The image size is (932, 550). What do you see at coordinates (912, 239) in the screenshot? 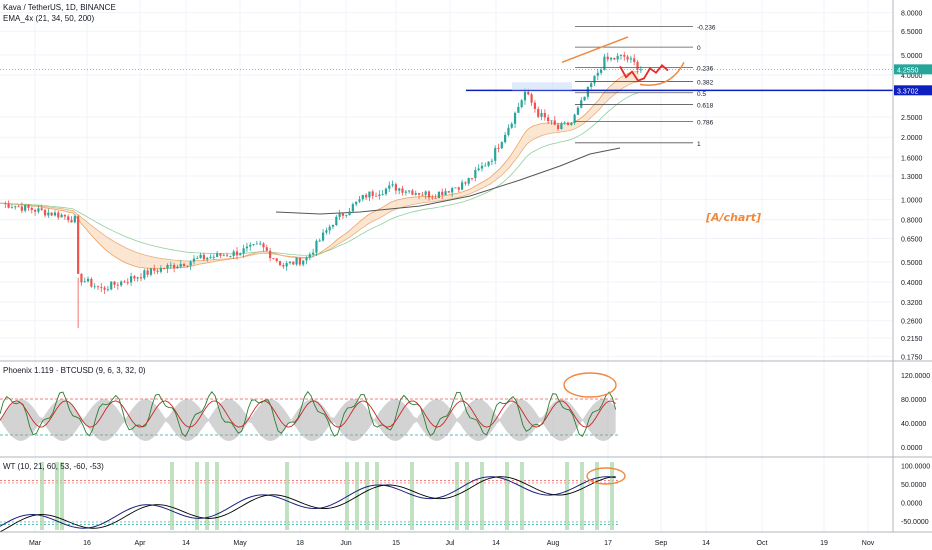
I see `y-tick-label: 0.6500` at bounding box center [912, 239].